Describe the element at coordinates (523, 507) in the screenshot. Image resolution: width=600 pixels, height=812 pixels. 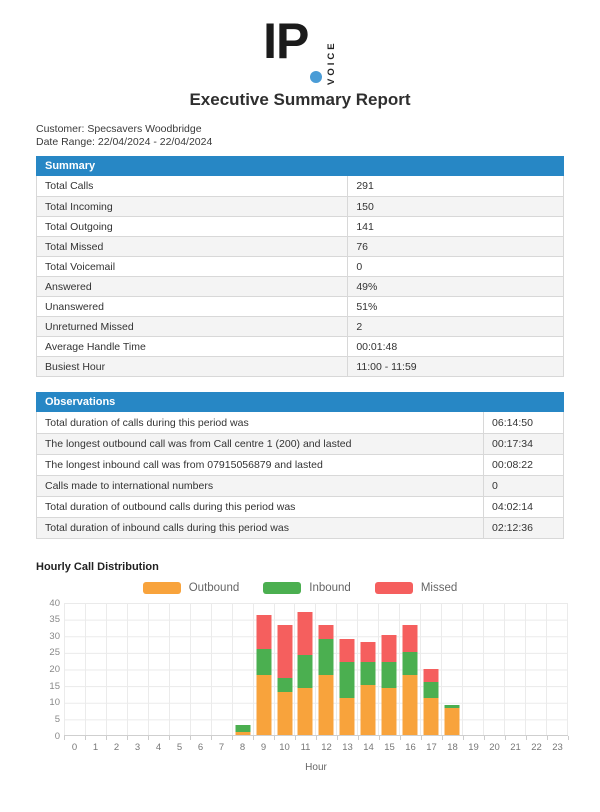
I see `row-value: 04:02:14` at that location.